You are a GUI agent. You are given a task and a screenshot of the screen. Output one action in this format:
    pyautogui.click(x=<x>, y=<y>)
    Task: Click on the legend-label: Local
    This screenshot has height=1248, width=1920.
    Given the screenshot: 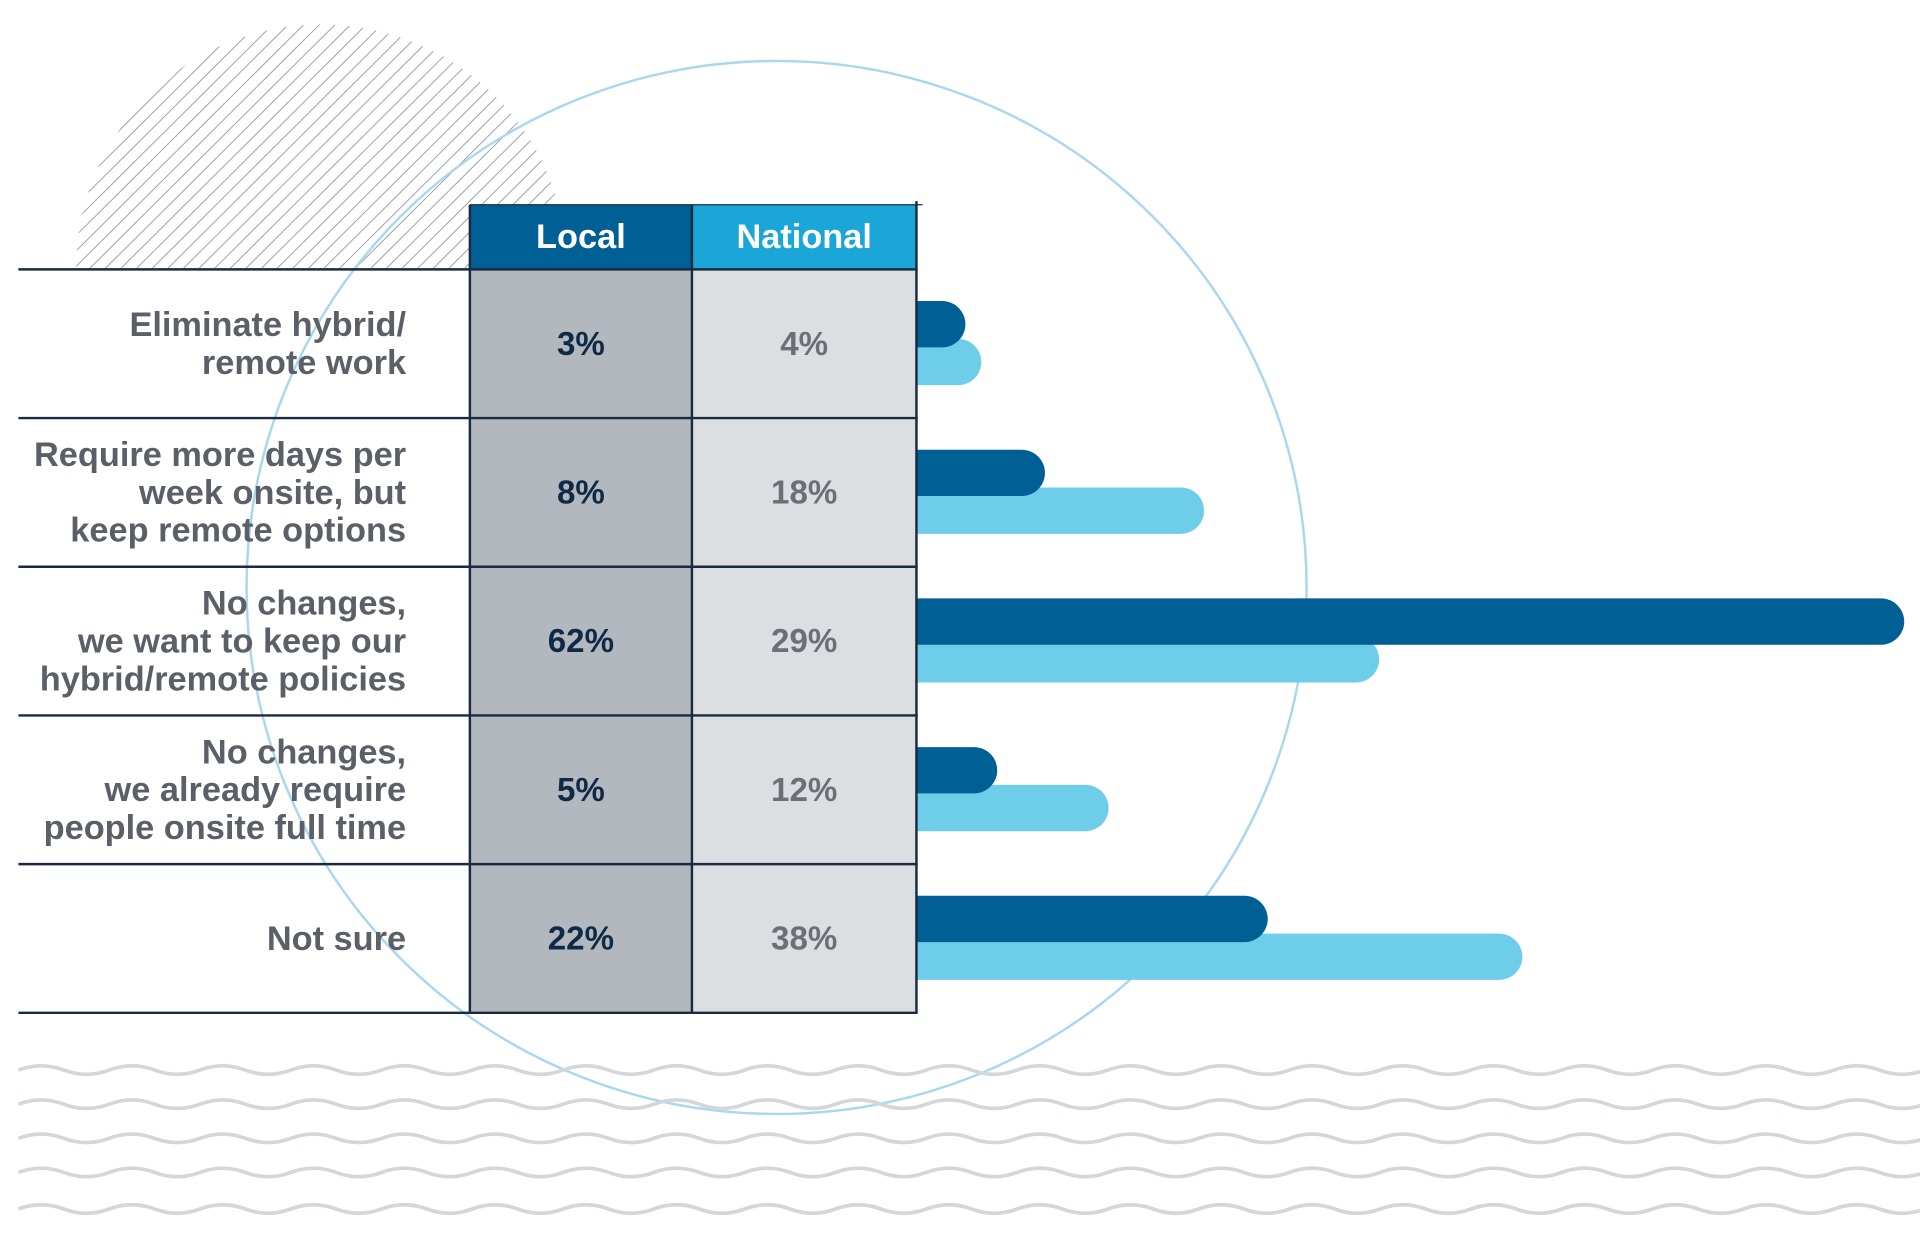 What is the action you would take?
    pyautogui.click(x=581, y=237)
    